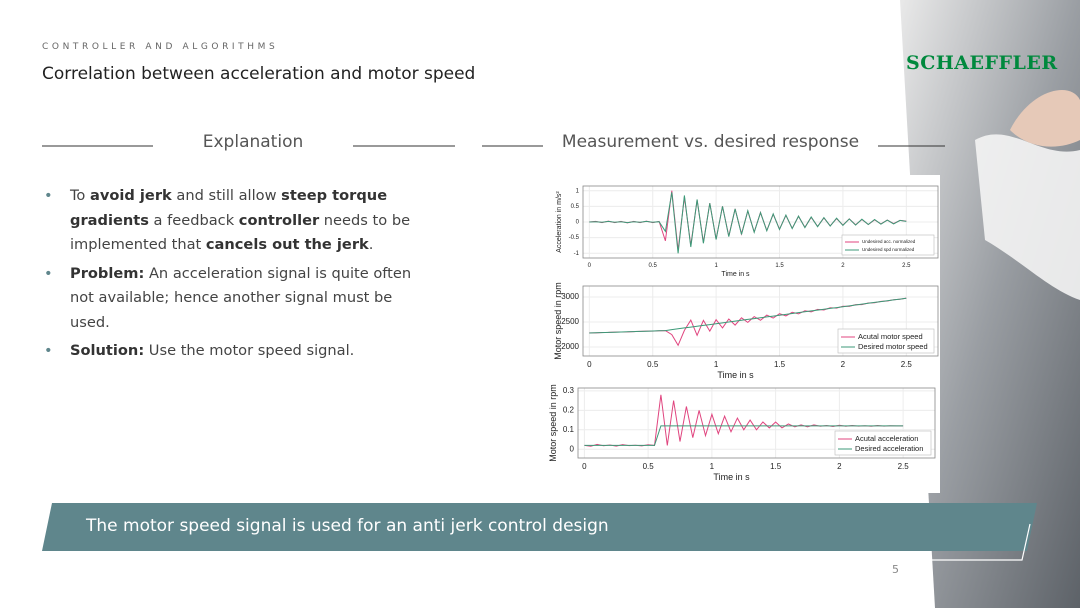 This screenshot has height=608, width=1080. Describe the element at coordinates (107, 350) in the screenshot. I see `bold-text: Solution:` at that location.